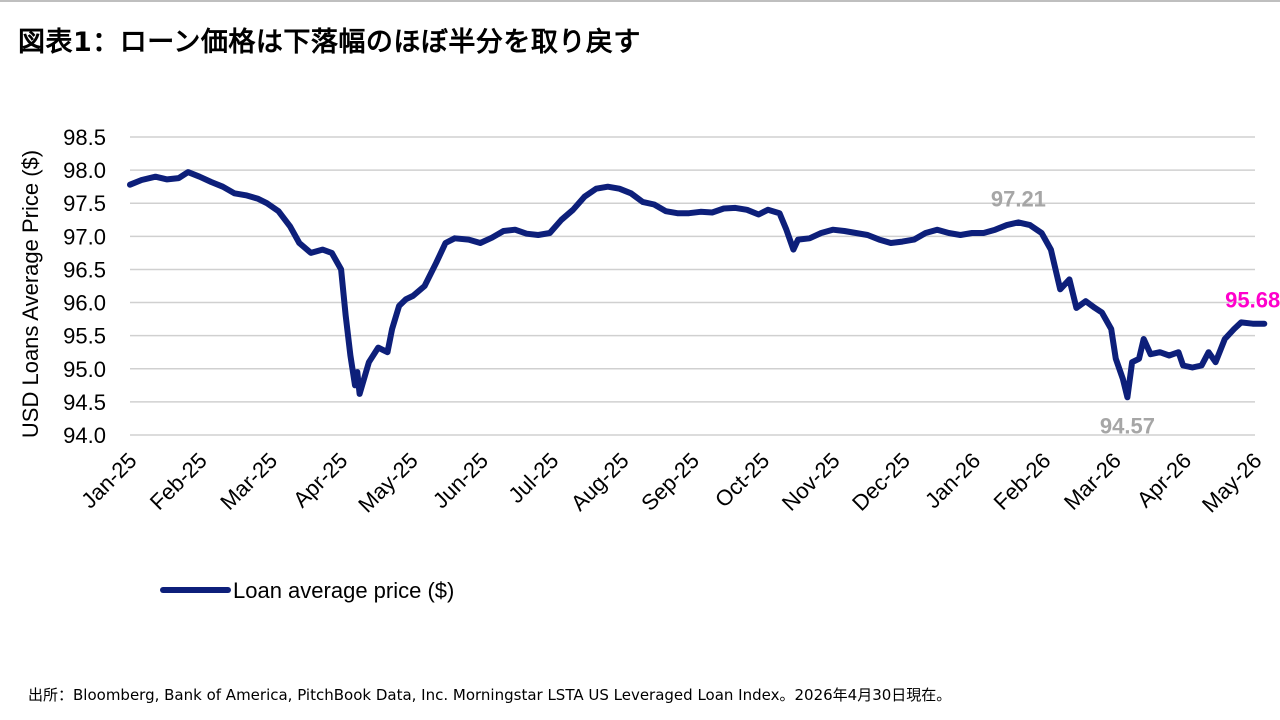 The height and width of the screenshot is (720, 1280). I want to click on y-tick-label: 98.0, so click(84, 170).